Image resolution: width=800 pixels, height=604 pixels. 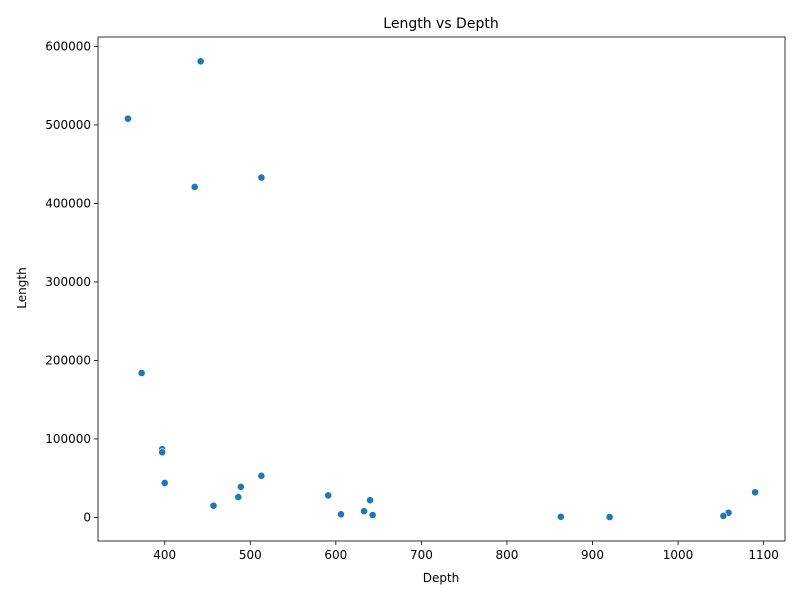 I want to click on x-tick-label: 400, so click(x=164, y=555).